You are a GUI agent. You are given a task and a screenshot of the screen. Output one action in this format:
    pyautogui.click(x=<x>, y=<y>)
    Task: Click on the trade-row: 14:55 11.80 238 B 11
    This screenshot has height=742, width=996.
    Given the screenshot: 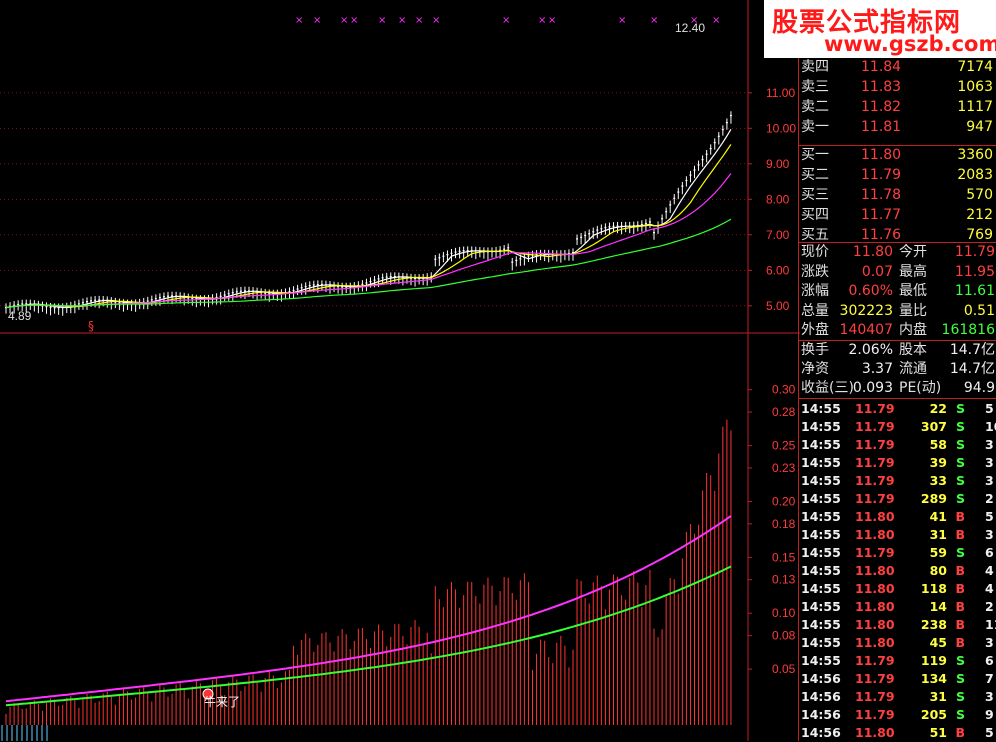 What is the action you would take?
    pyautogui.click(x=897, y=625)
    